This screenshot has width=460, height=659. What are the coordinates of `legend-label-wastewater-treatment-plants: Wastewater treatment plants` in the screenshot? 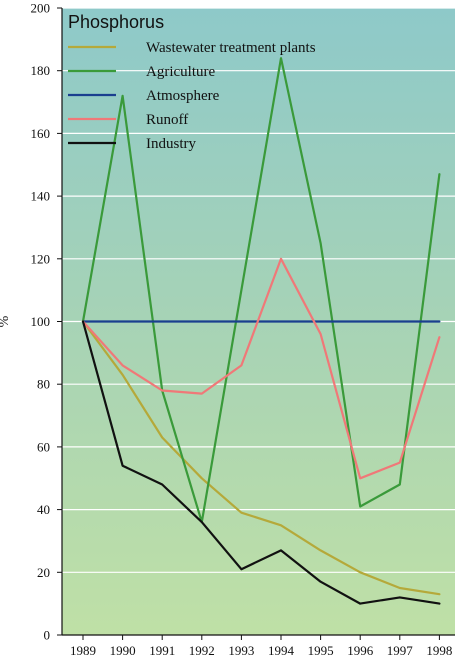 It's located at (231, 48).